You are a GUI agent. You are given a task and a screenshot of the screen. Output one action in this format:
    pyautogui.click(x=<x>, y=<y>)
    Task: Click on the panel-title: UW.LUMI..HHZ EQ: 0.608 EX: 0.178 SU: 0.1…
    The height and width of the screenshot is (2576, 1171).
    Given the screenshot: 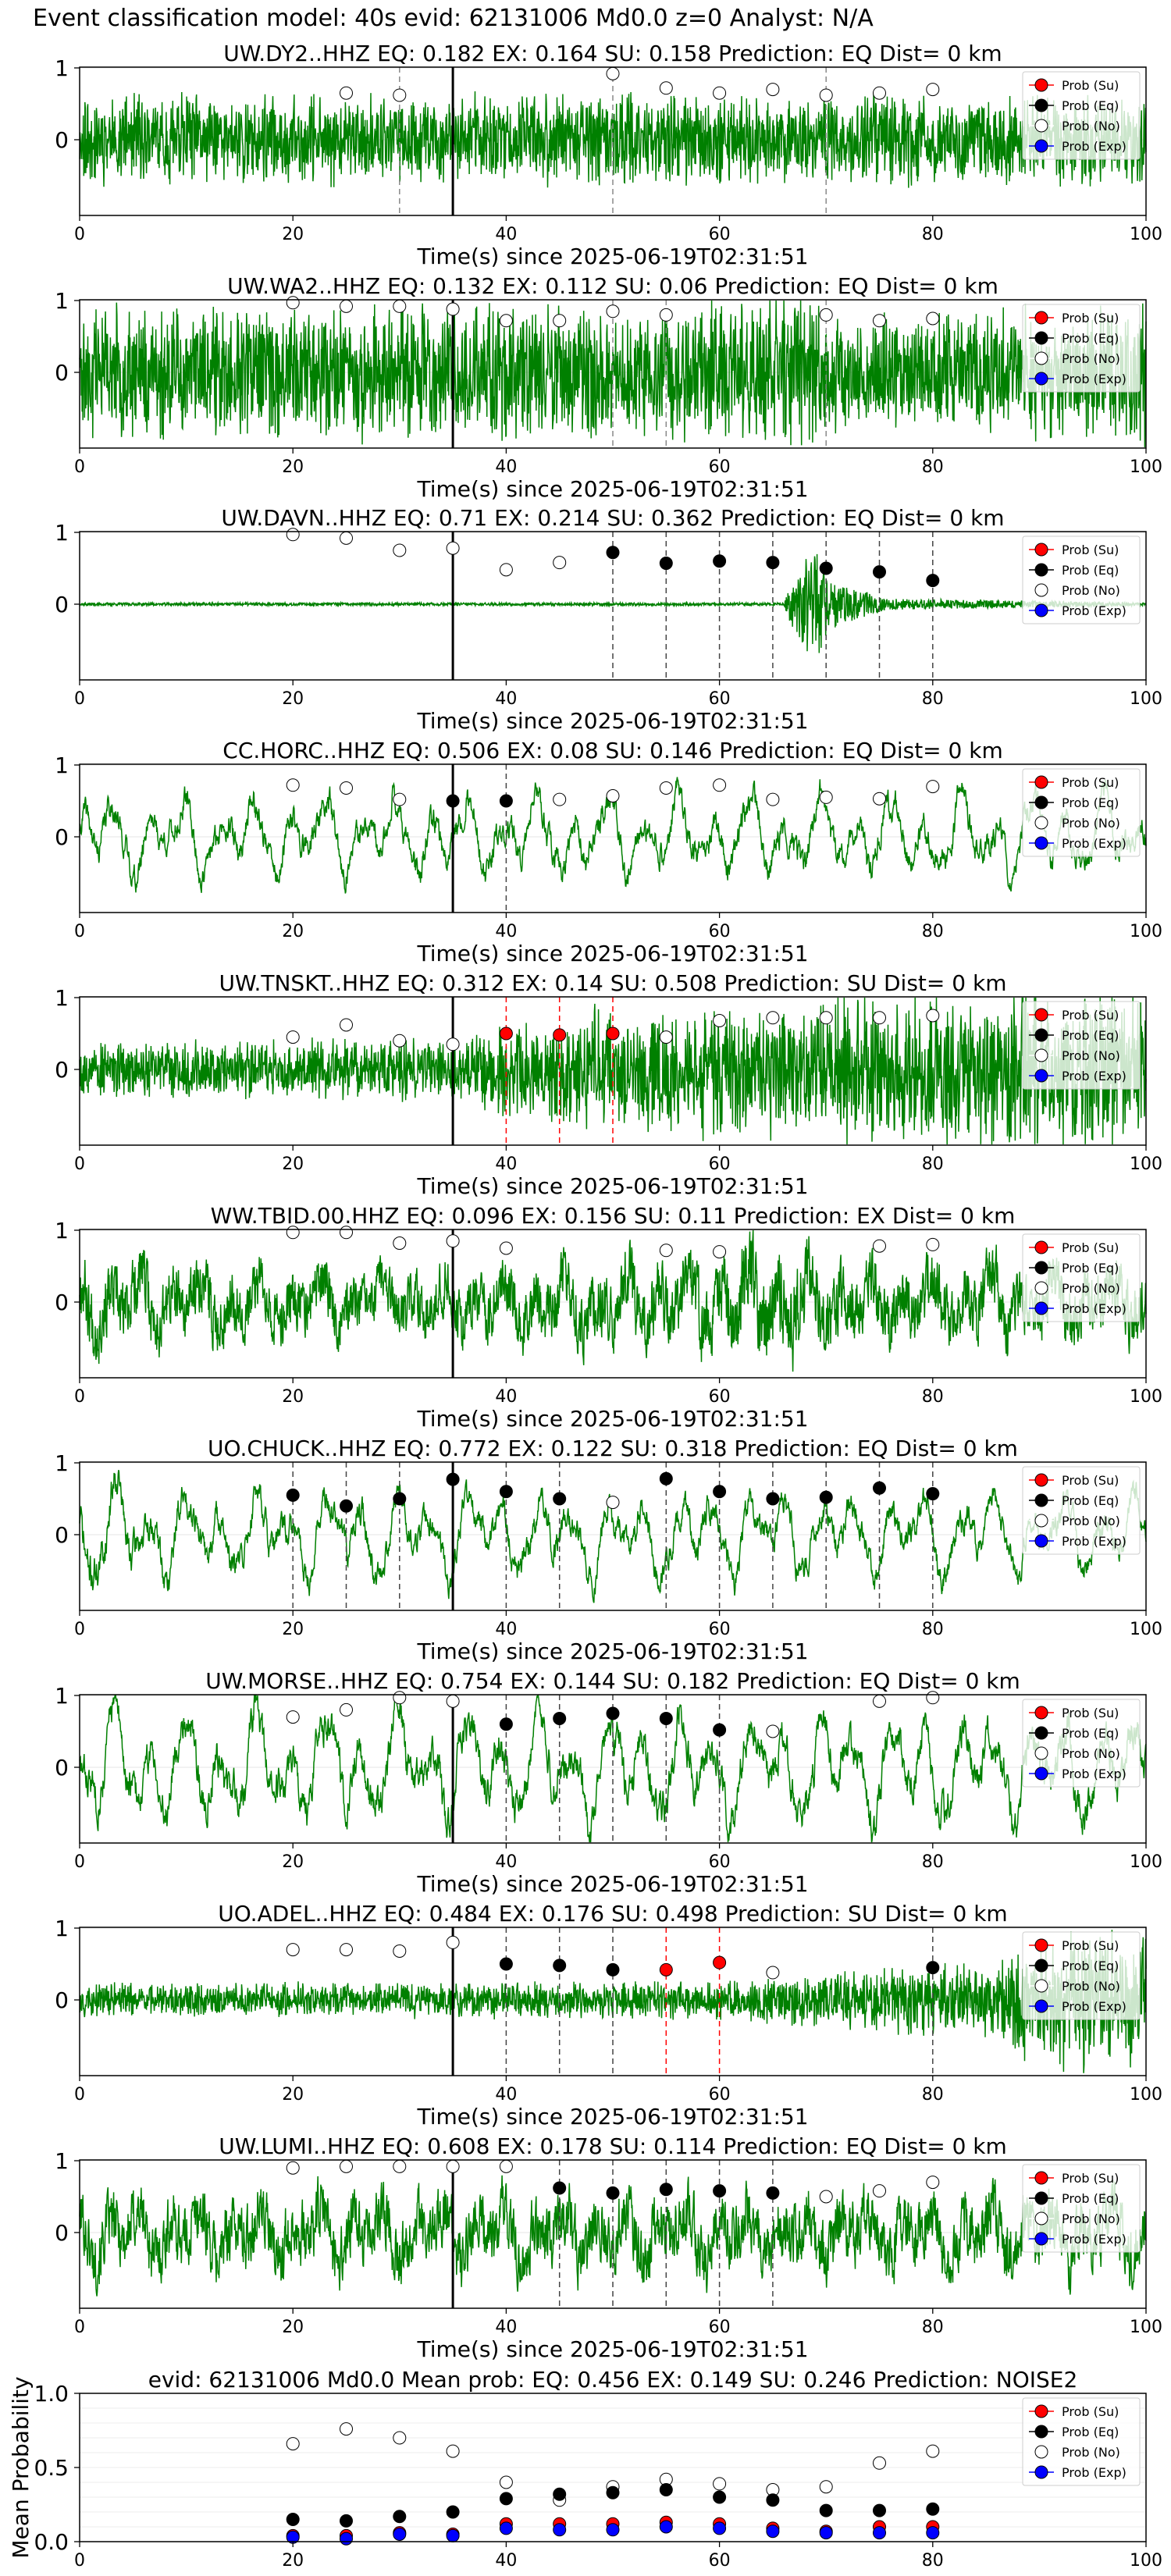 What is the action you would take?
    pyautogui.click(x=613, y=2146)
    